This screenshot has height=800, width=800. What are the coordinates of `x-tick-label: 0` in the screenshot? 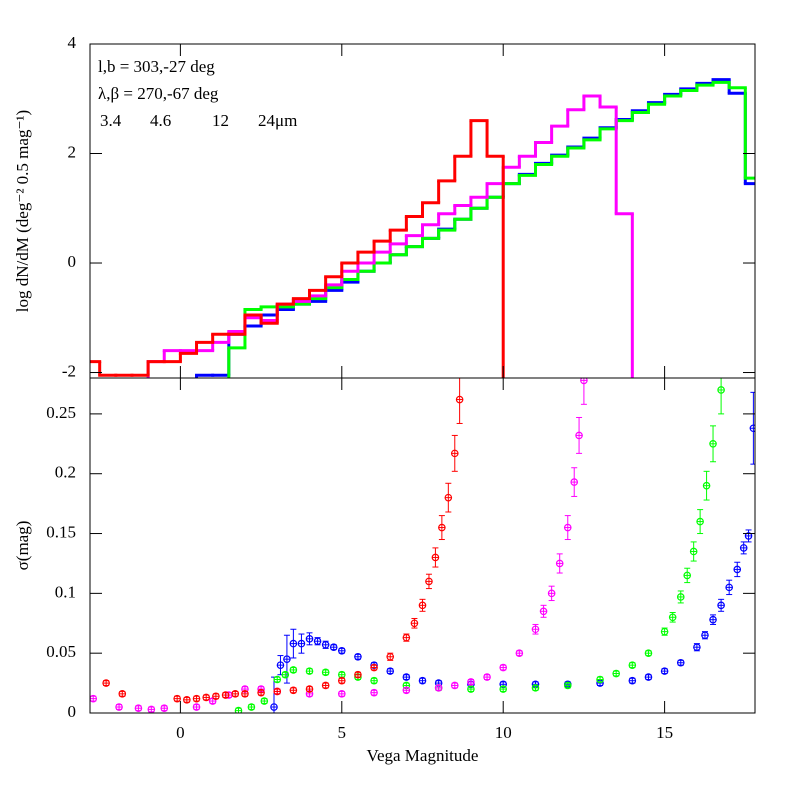 It's located at (180, 732).